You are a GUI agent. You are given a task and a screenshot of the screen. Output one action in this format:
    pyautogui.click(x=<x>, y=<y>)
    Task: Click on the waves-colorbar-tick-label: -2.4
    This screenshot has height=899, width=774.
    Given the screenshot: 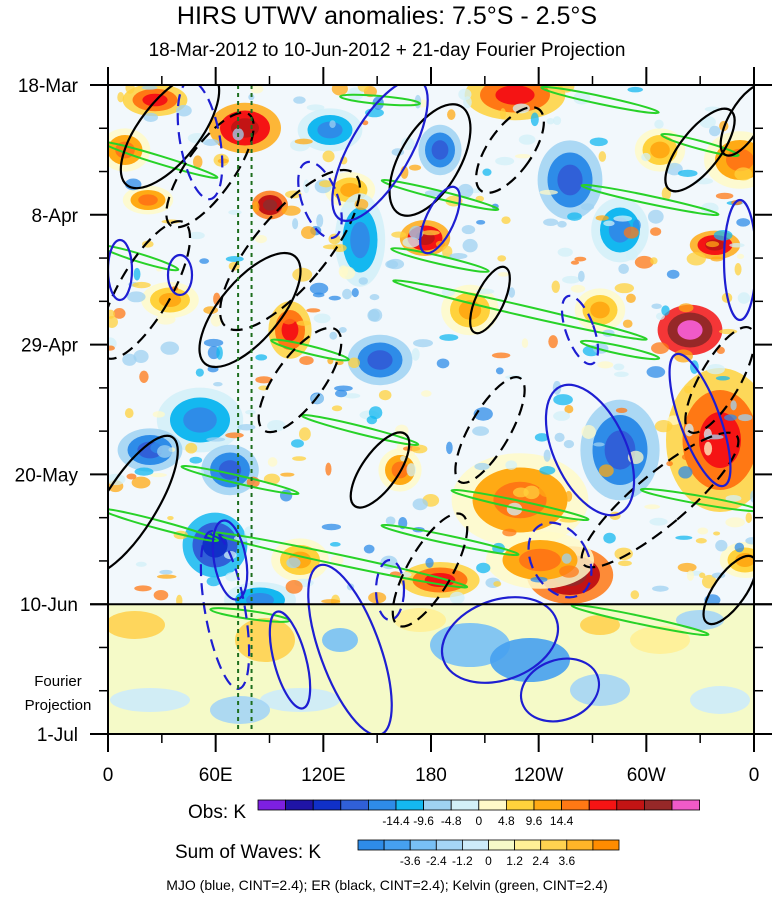 What is the action you would take?
    pyautogui.click(x=436, y=861)
    